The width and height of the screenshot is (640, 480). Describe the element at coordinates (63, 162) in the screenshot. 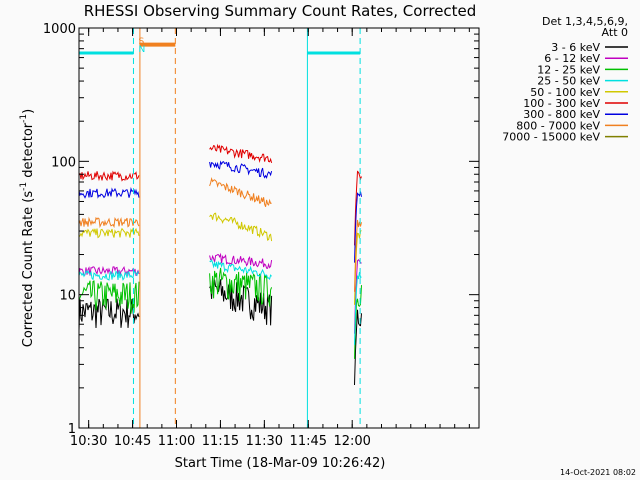

I see `y-tick-label: 100` at that location.